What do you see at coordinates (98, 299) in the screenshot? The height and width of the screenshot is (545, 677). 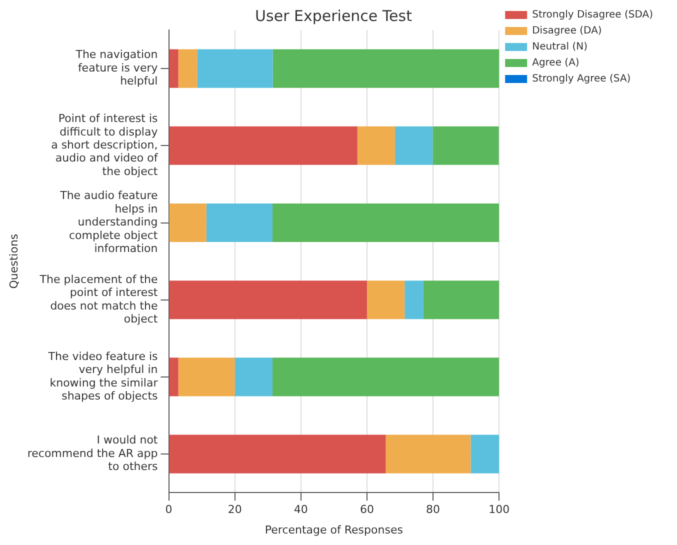 I see `y-tick-label: The placement of the point of interest does not match the object` at bounding box center [98, 299].